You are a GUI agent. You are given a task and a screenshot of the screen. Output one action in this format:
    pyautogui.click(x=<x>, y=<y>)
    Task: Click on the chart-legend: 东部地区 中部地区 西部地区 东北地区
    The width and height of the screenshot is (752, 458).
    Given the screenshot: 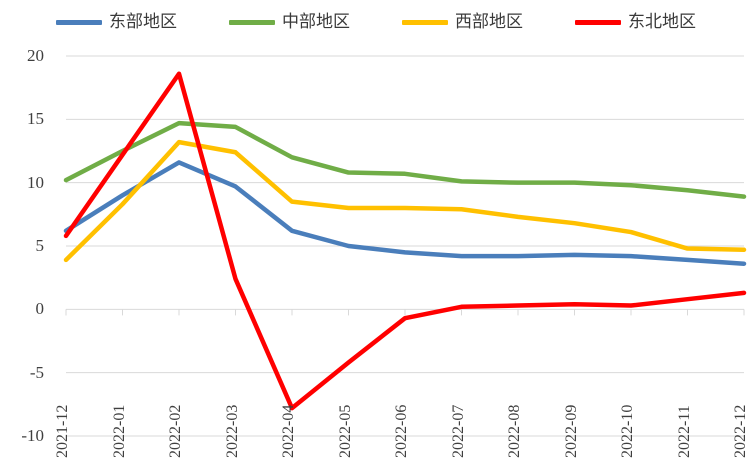 What is the action you would take?
    pyautogui.click(x=376, y=22)
    